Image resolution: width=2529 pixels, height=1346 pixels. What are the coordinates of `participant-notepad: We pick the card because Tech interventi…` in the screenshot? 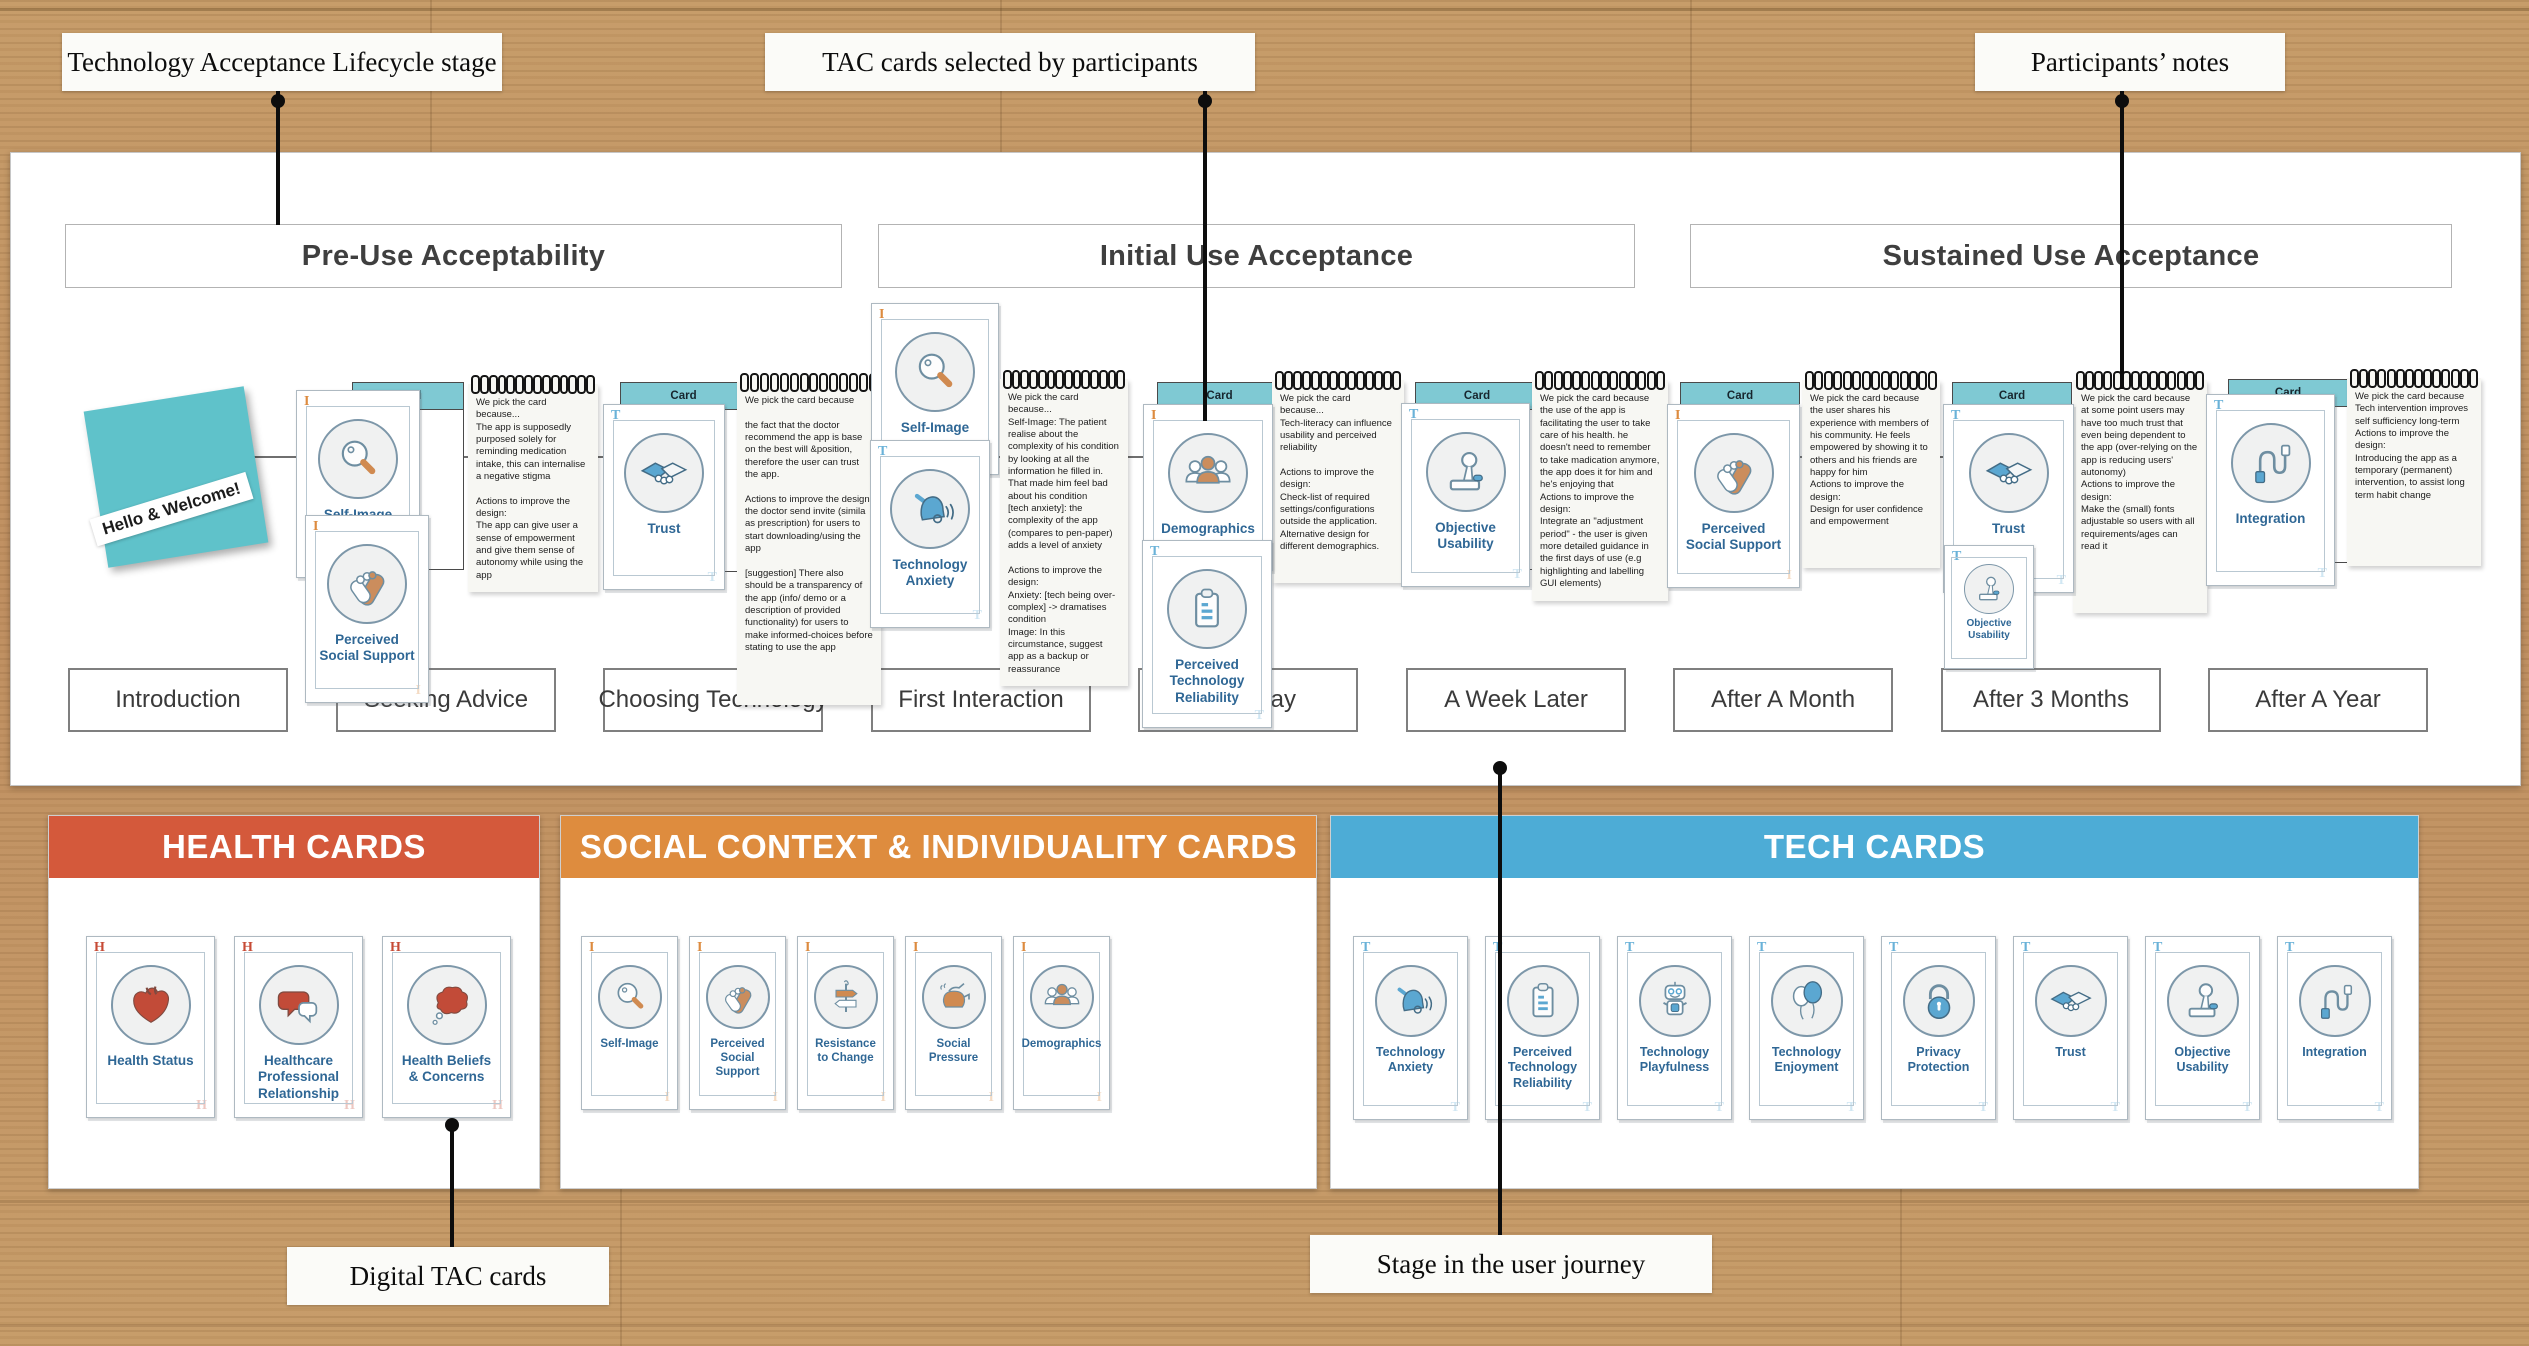 It's located at (2414, 467).